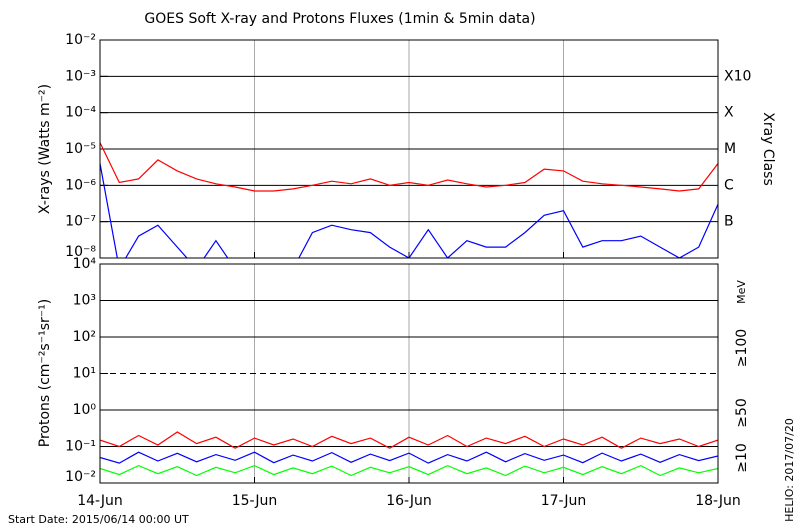 The image size is (800, 530). Describe the element at coordinates (718, 501) in the screenshot. I see `x-tick-label: 18-Jun` at that location.